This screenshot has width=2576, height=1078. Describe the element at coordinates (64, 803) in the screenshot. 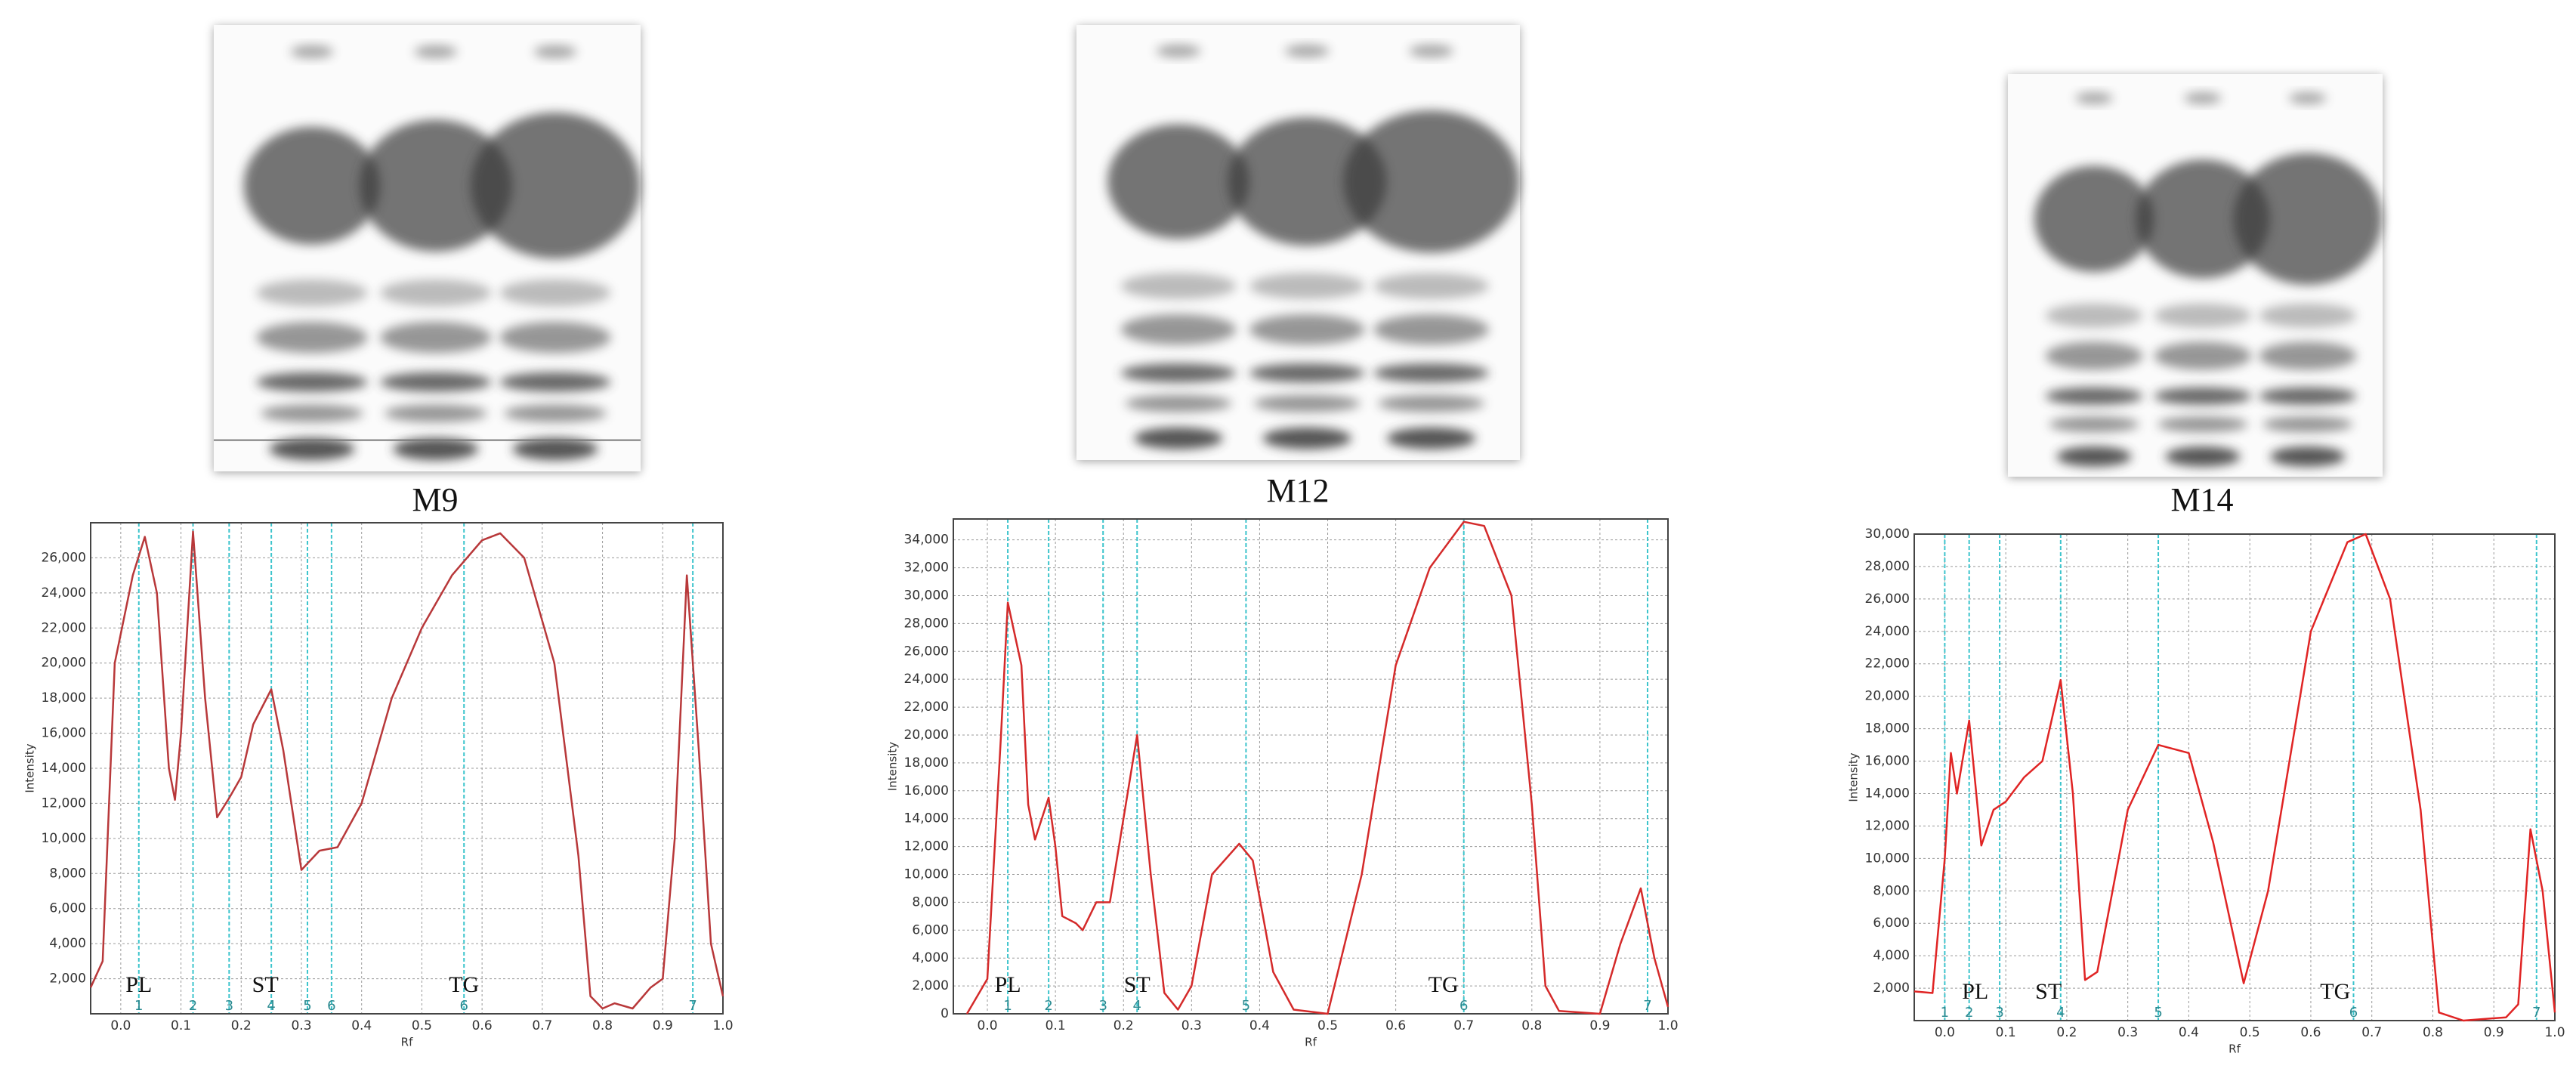

I see `y-tick-label: 12,000` at that location.